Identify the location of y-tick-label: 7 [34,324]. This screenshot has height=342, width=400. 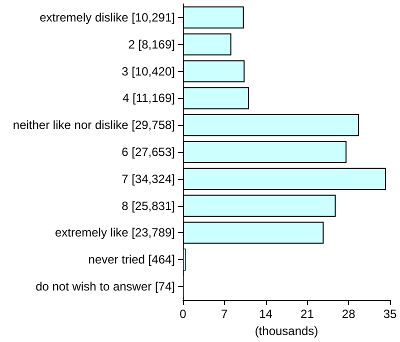
(148, 179).